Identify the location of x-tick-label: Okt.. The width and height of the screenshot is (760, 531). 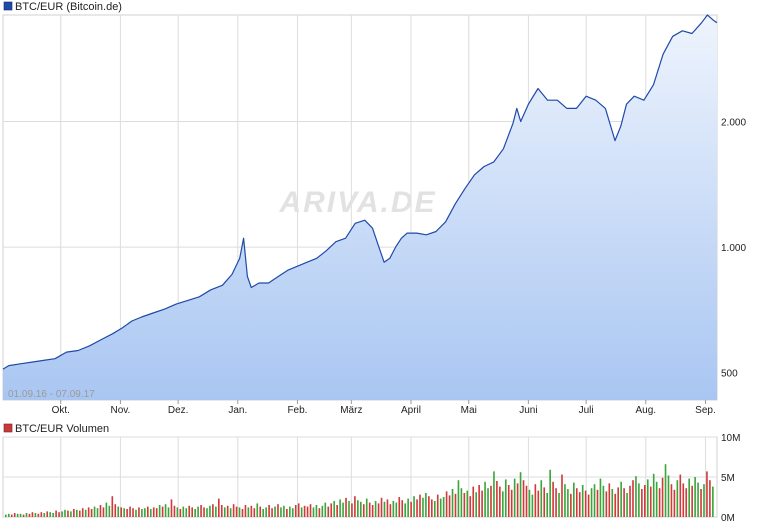
(61, 410).